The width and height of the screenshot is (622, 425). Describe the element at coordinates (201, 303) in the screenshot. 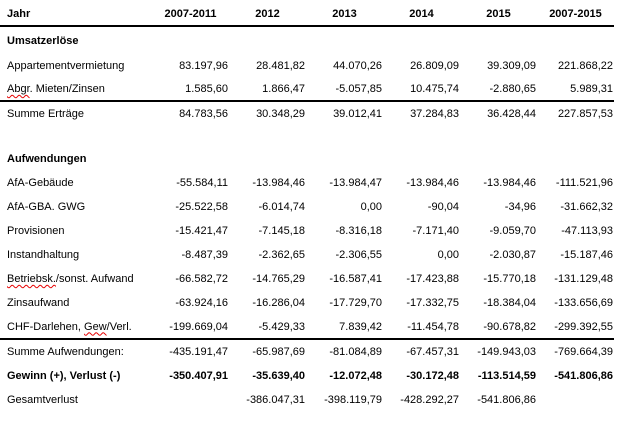

I see `value-cell: -63.924,16` at that location.